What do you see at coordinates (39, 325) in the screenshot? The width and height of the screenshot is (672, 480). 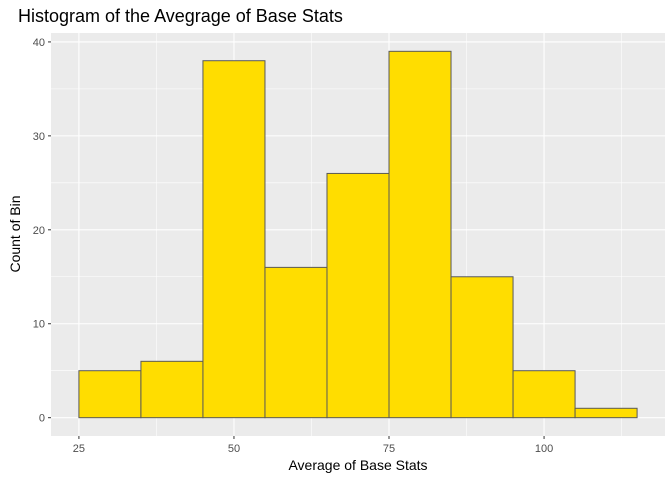 I see `y-tick-label: 10` at bounding box center [39, 325].